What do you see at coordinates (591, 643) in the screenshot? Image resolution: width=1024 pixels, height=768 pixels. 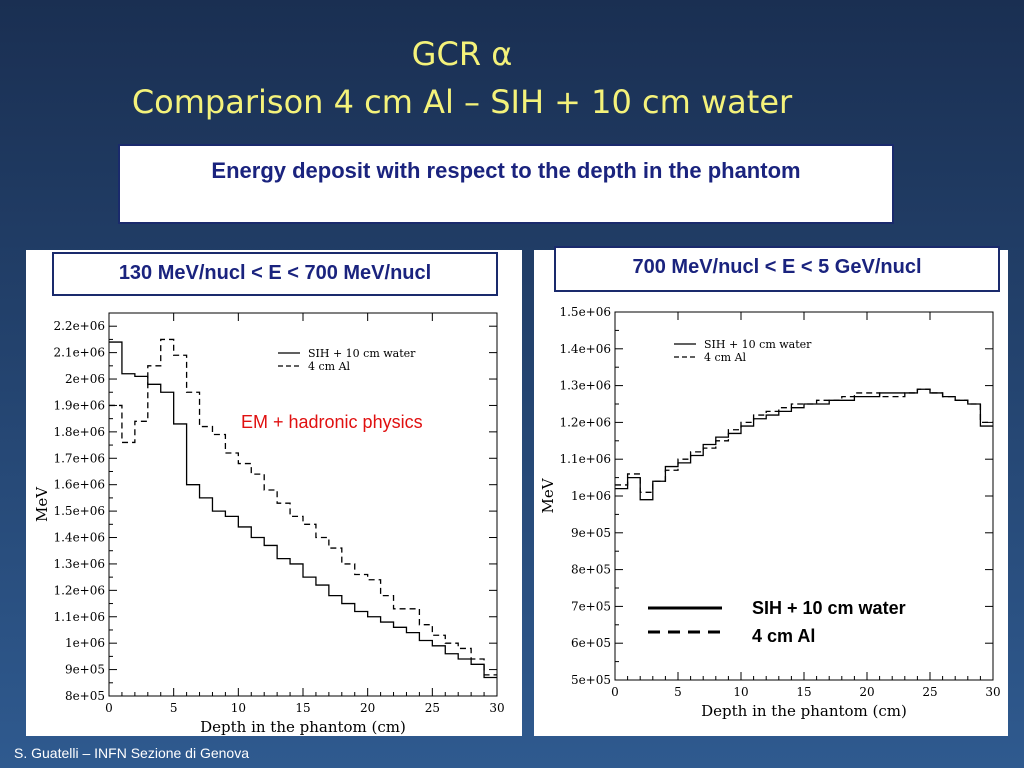 I see `y-tick-label: 6e+05` at bounding box center [591, 643].